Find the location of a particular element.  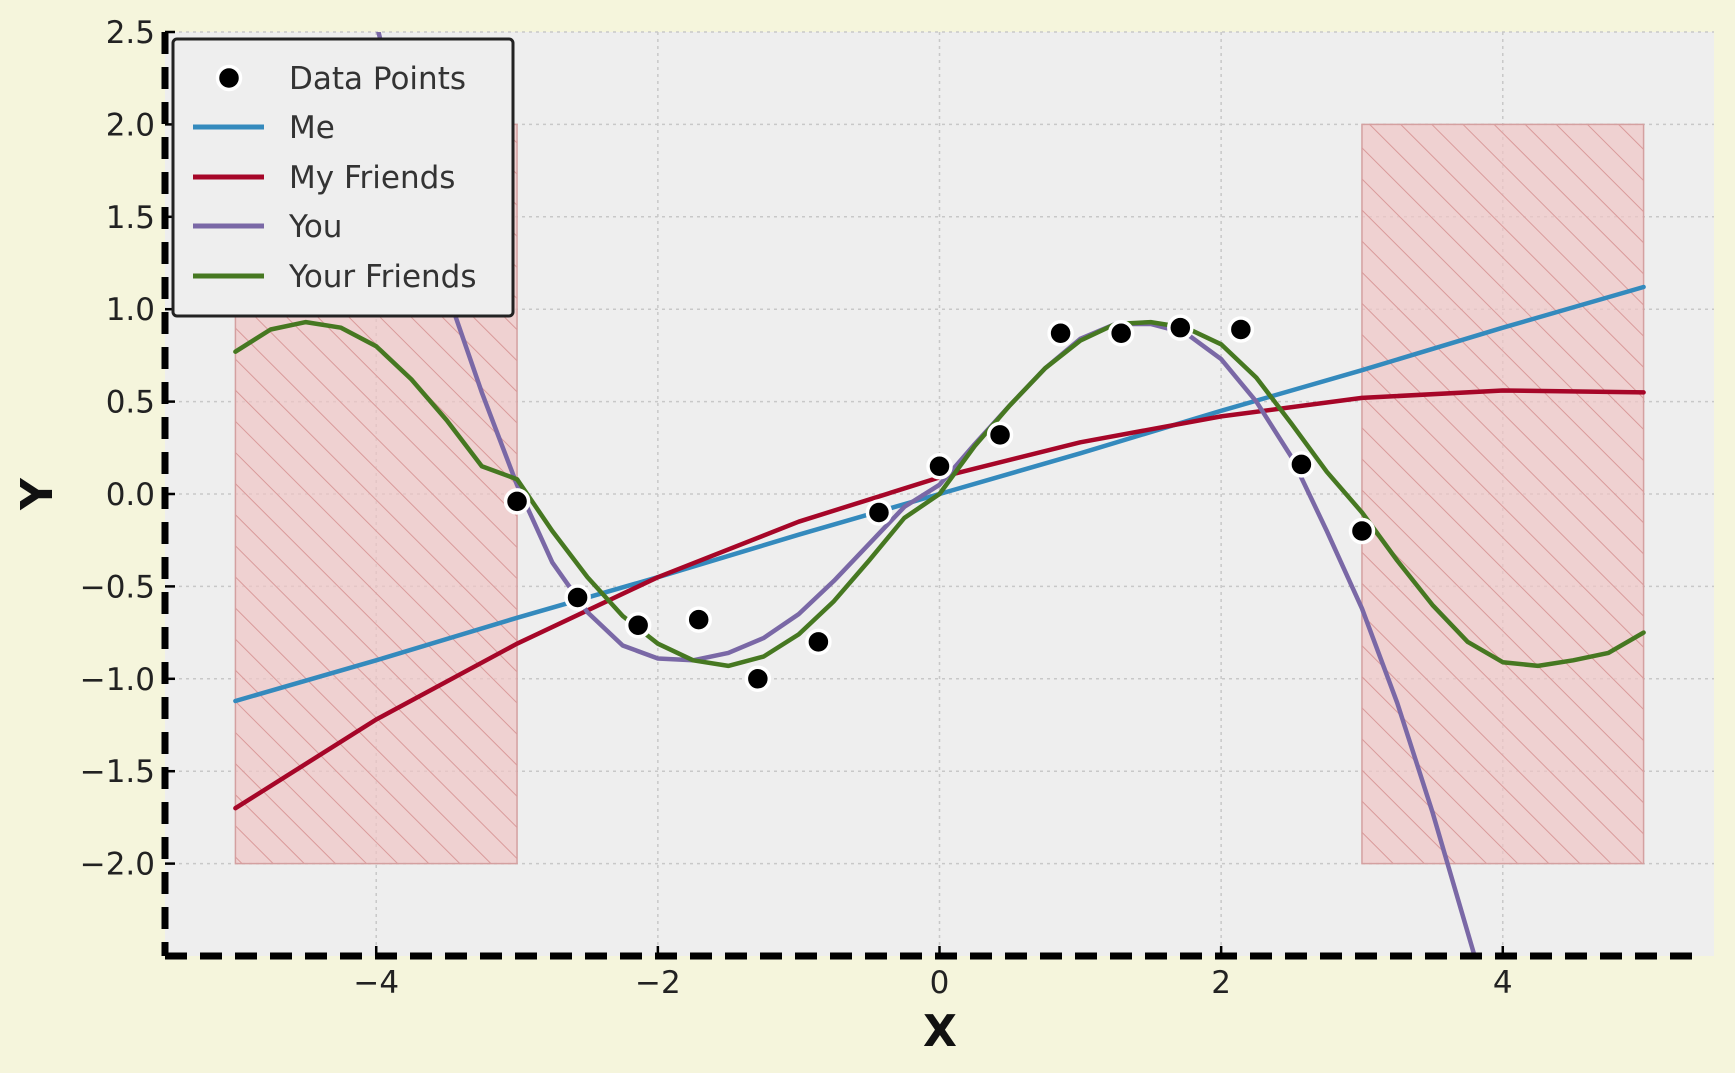

legend: Data Points Me My Friends You Your Friends is located at coordinates (343, 177).